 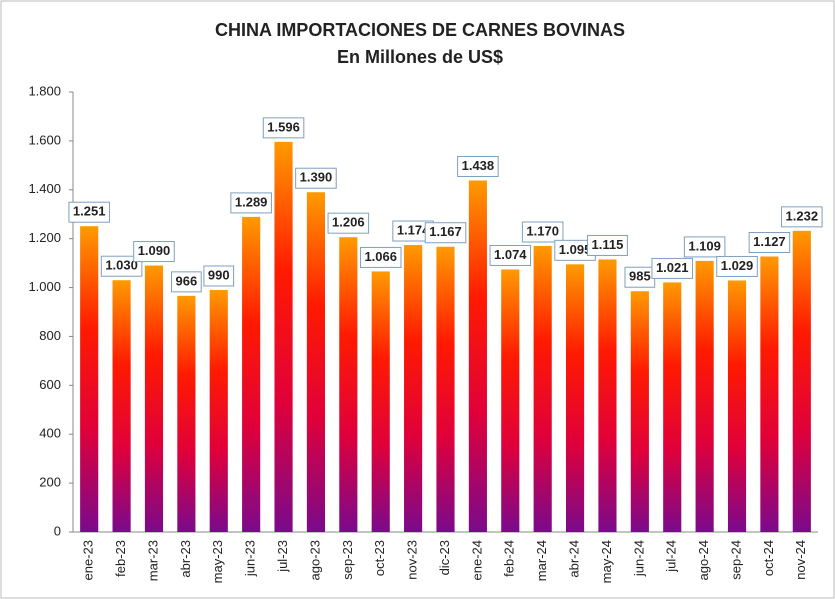 I want to click on y-tick-label: 1.400, so click(x=44, y=188).